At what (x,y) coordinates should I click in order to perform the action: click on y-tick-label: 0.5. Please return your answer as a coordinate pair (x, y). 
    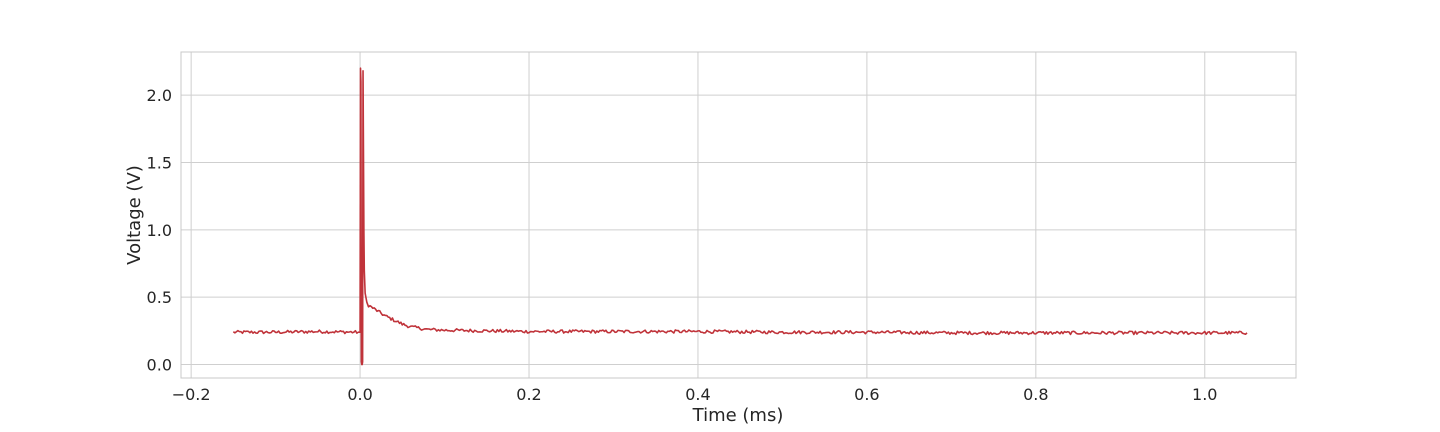
    Looking at the image, I should click on (159, 297).